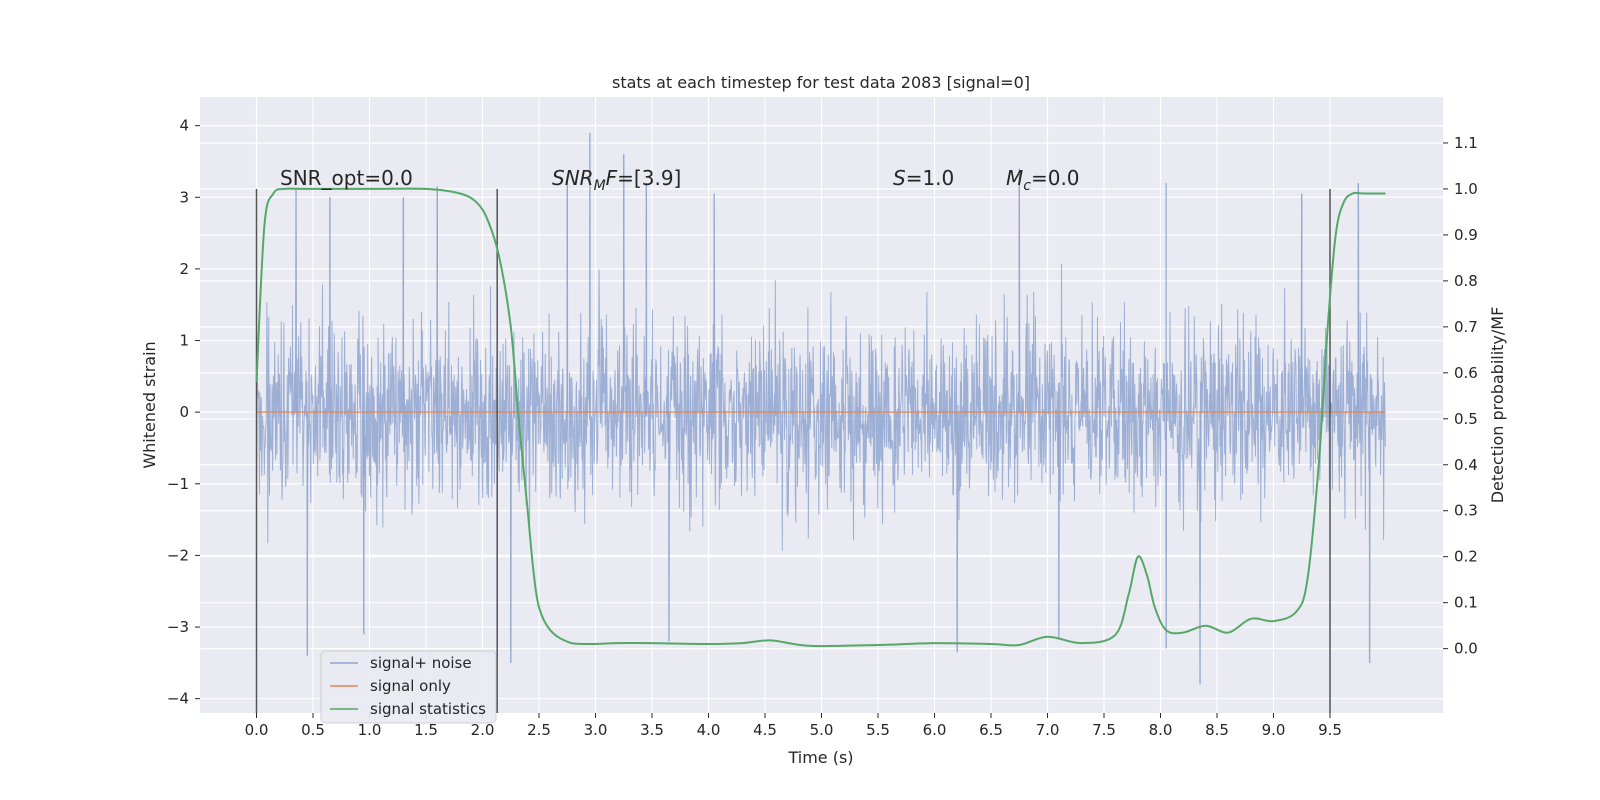  I want to click on x-tick-label: 4.0, so click(709, 730).